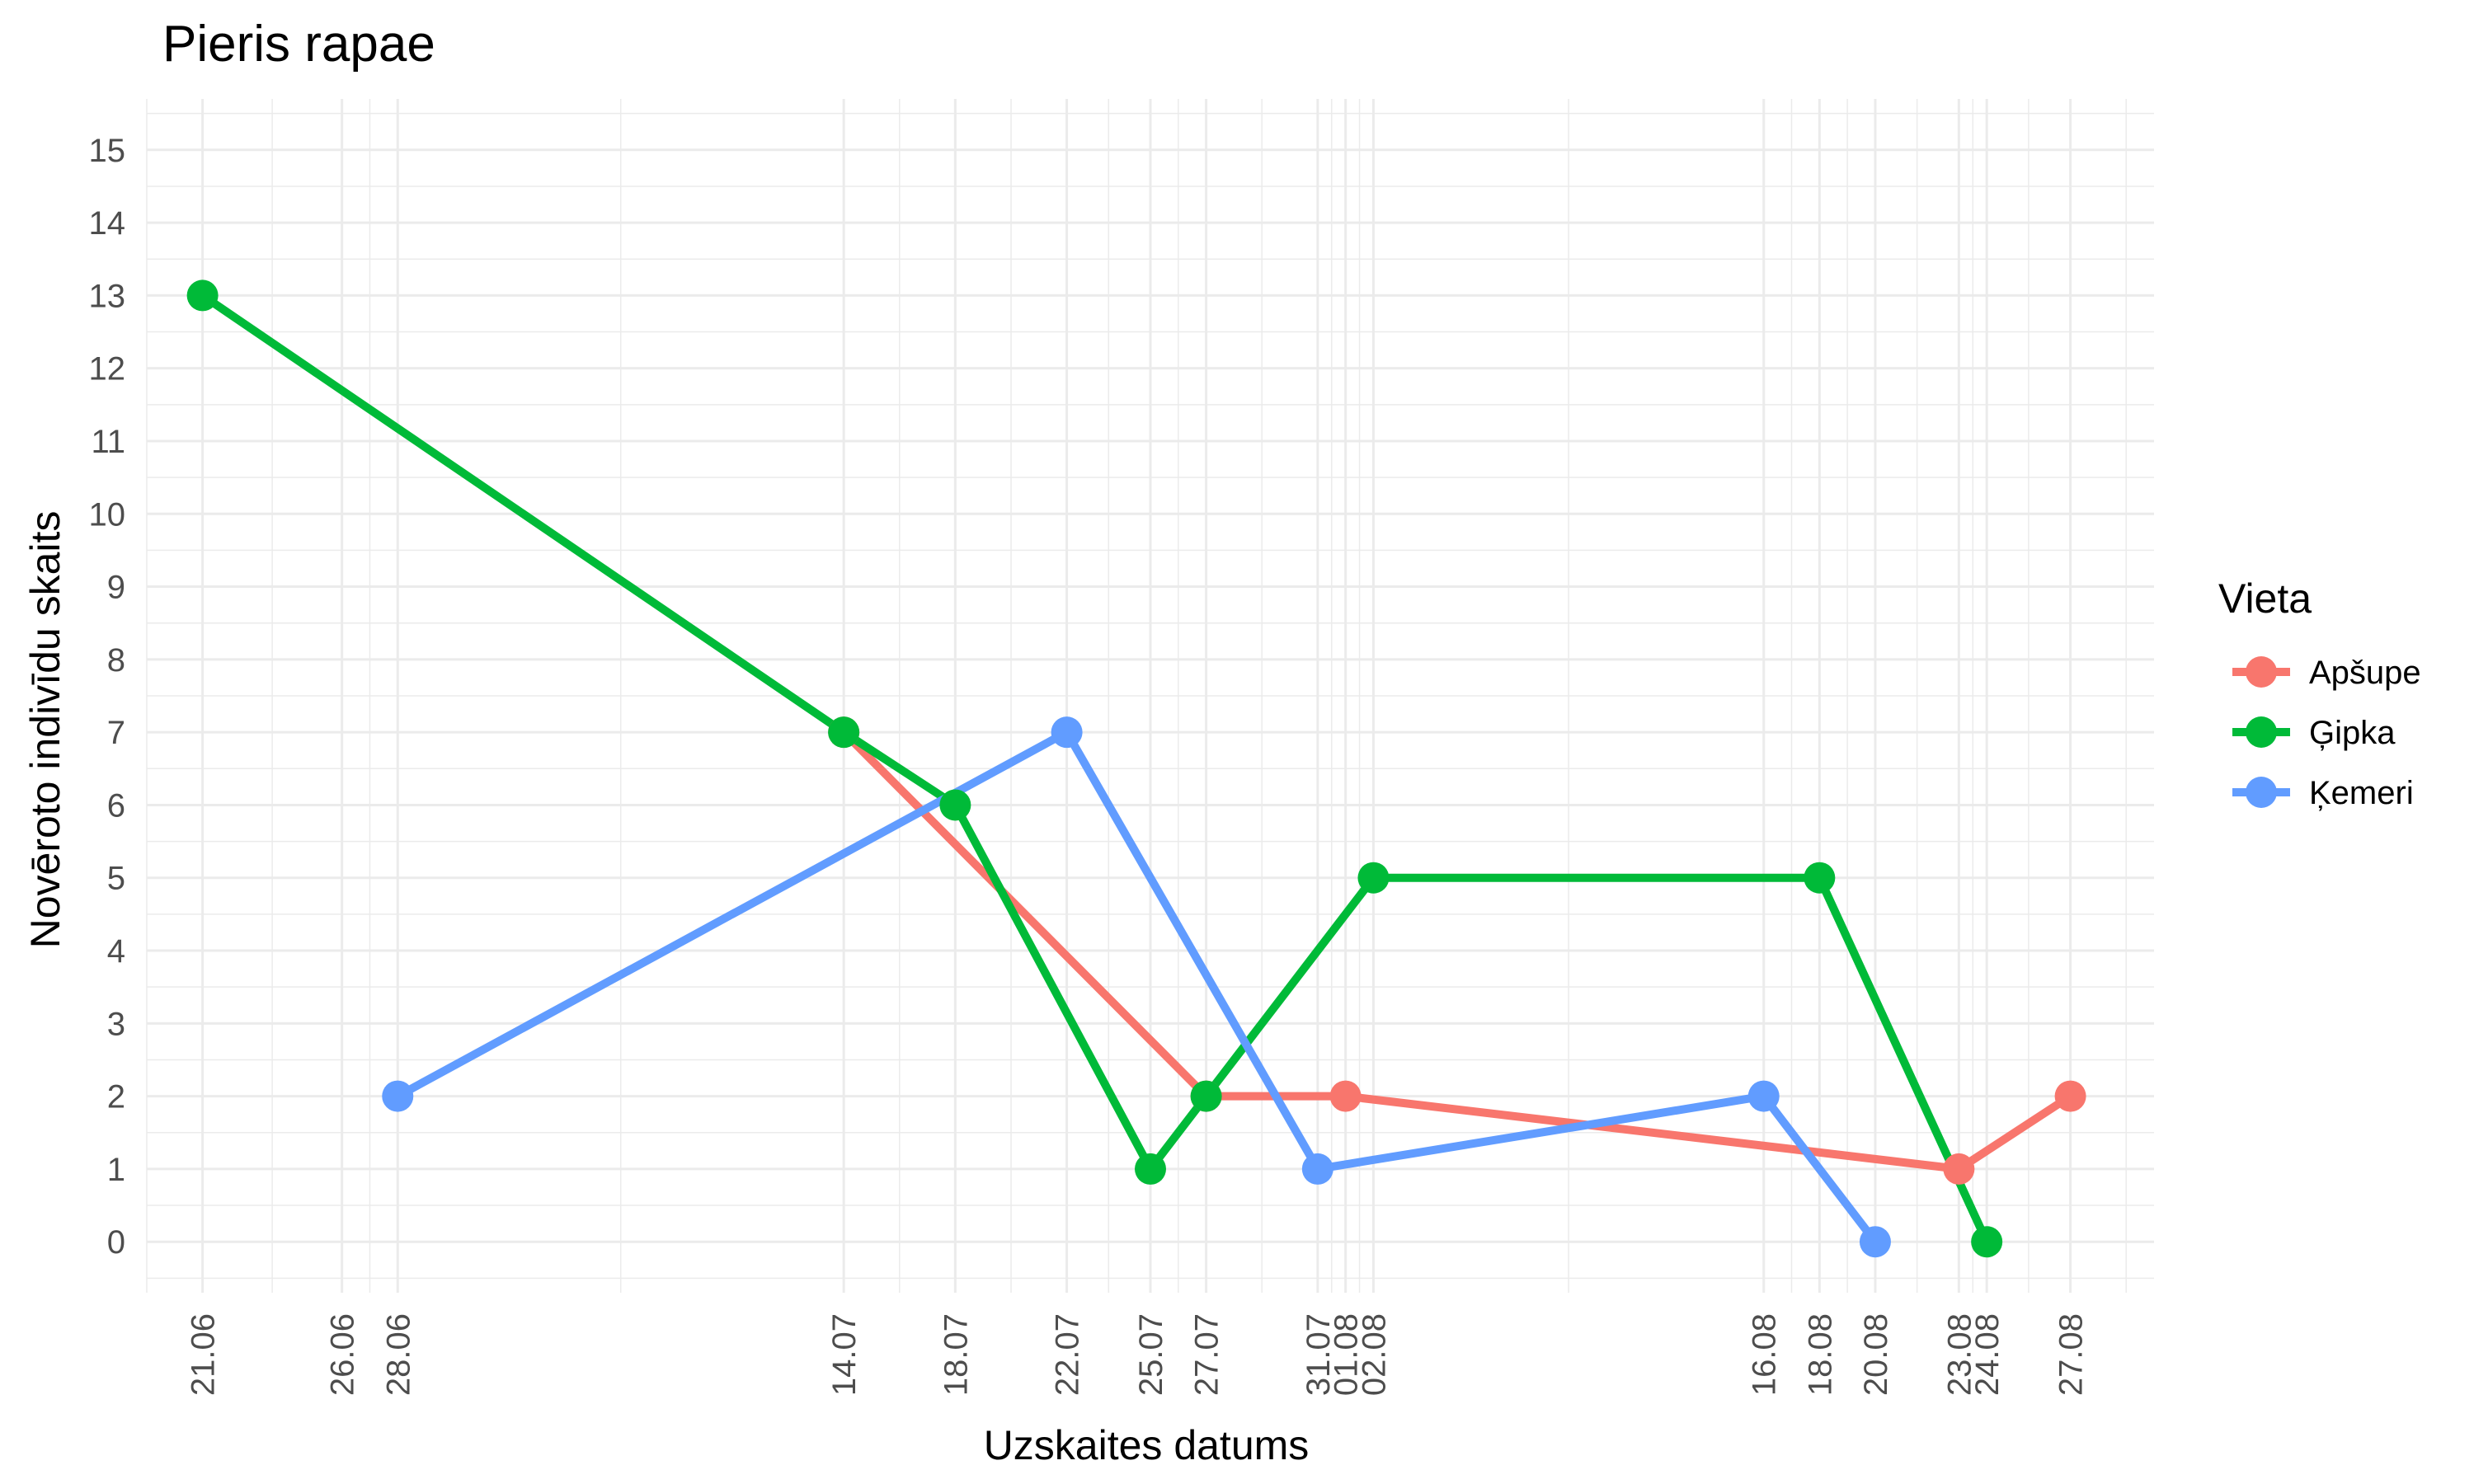 This screenshot has width=2474, height=1484. I want to click on y-tick-label: 7, so click(116, 733).